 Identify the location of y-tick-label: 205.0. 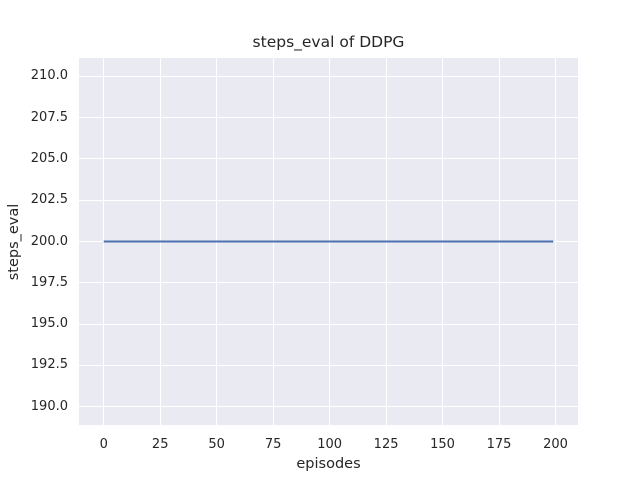
(49, 158).